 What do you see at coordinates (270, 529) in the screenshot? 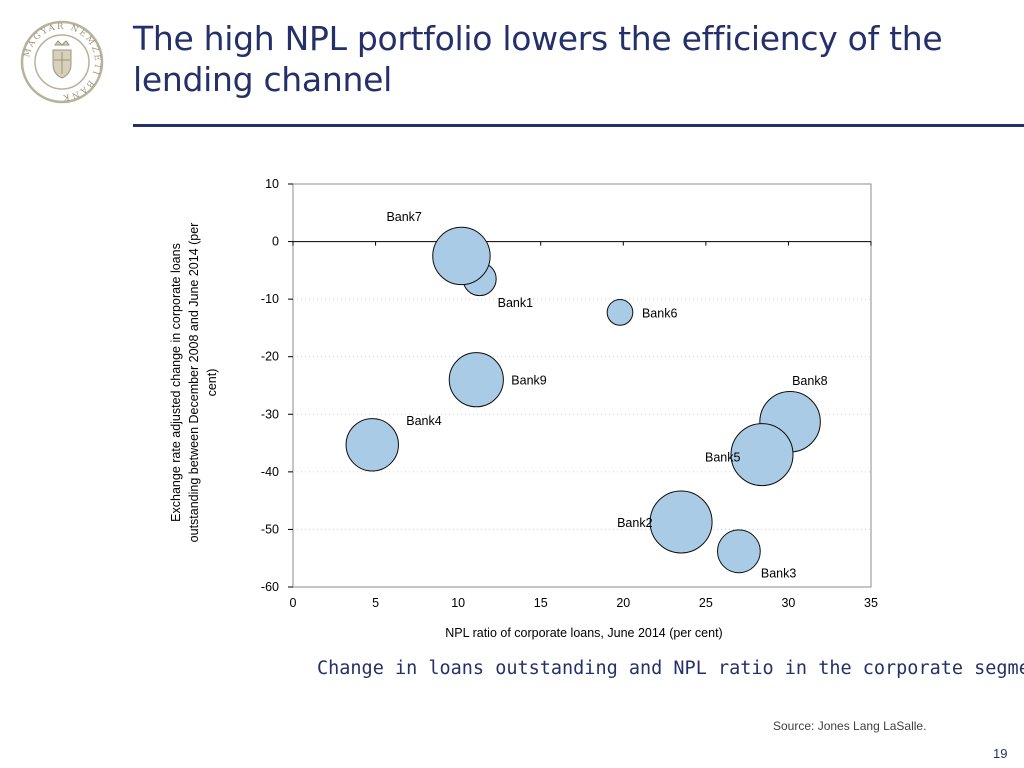
I see `y-tick-label: -50` at bounding box center [270, 529].